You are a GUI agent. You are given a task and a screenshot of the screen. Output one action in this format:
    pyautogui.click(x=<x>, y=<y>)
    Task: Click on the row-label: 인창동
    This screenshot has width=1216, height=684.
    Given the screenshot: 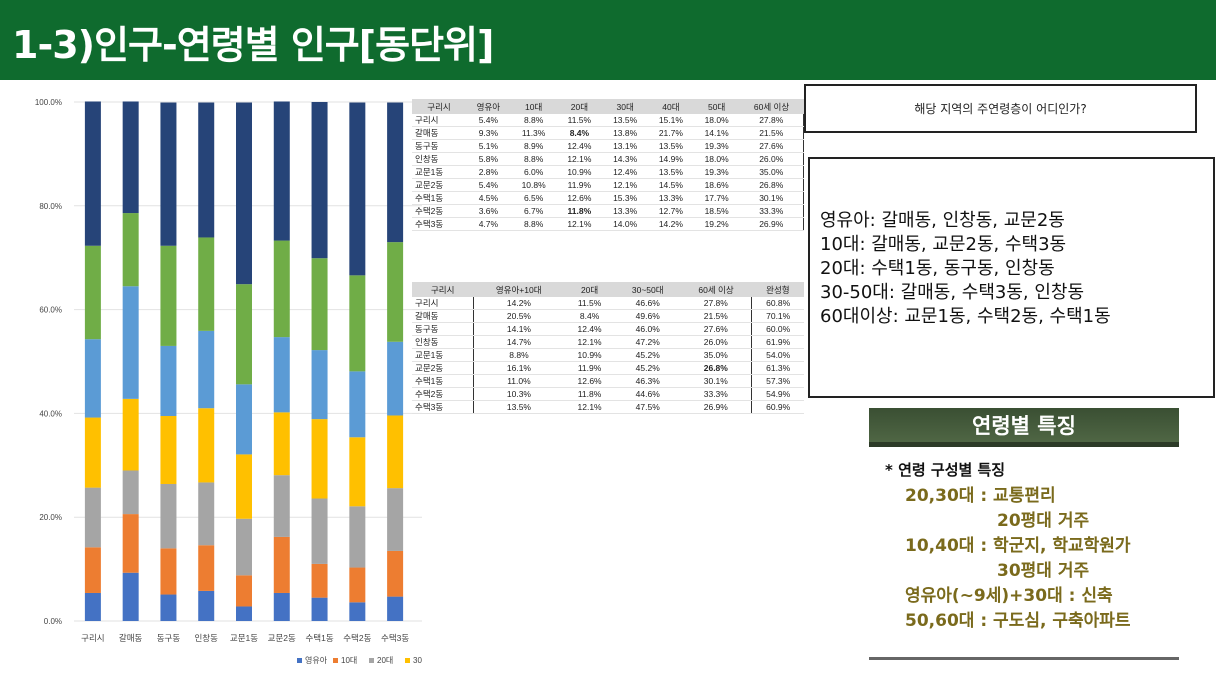 What is the action you would take?
    pyautogui.click(x=443, y=342)
    